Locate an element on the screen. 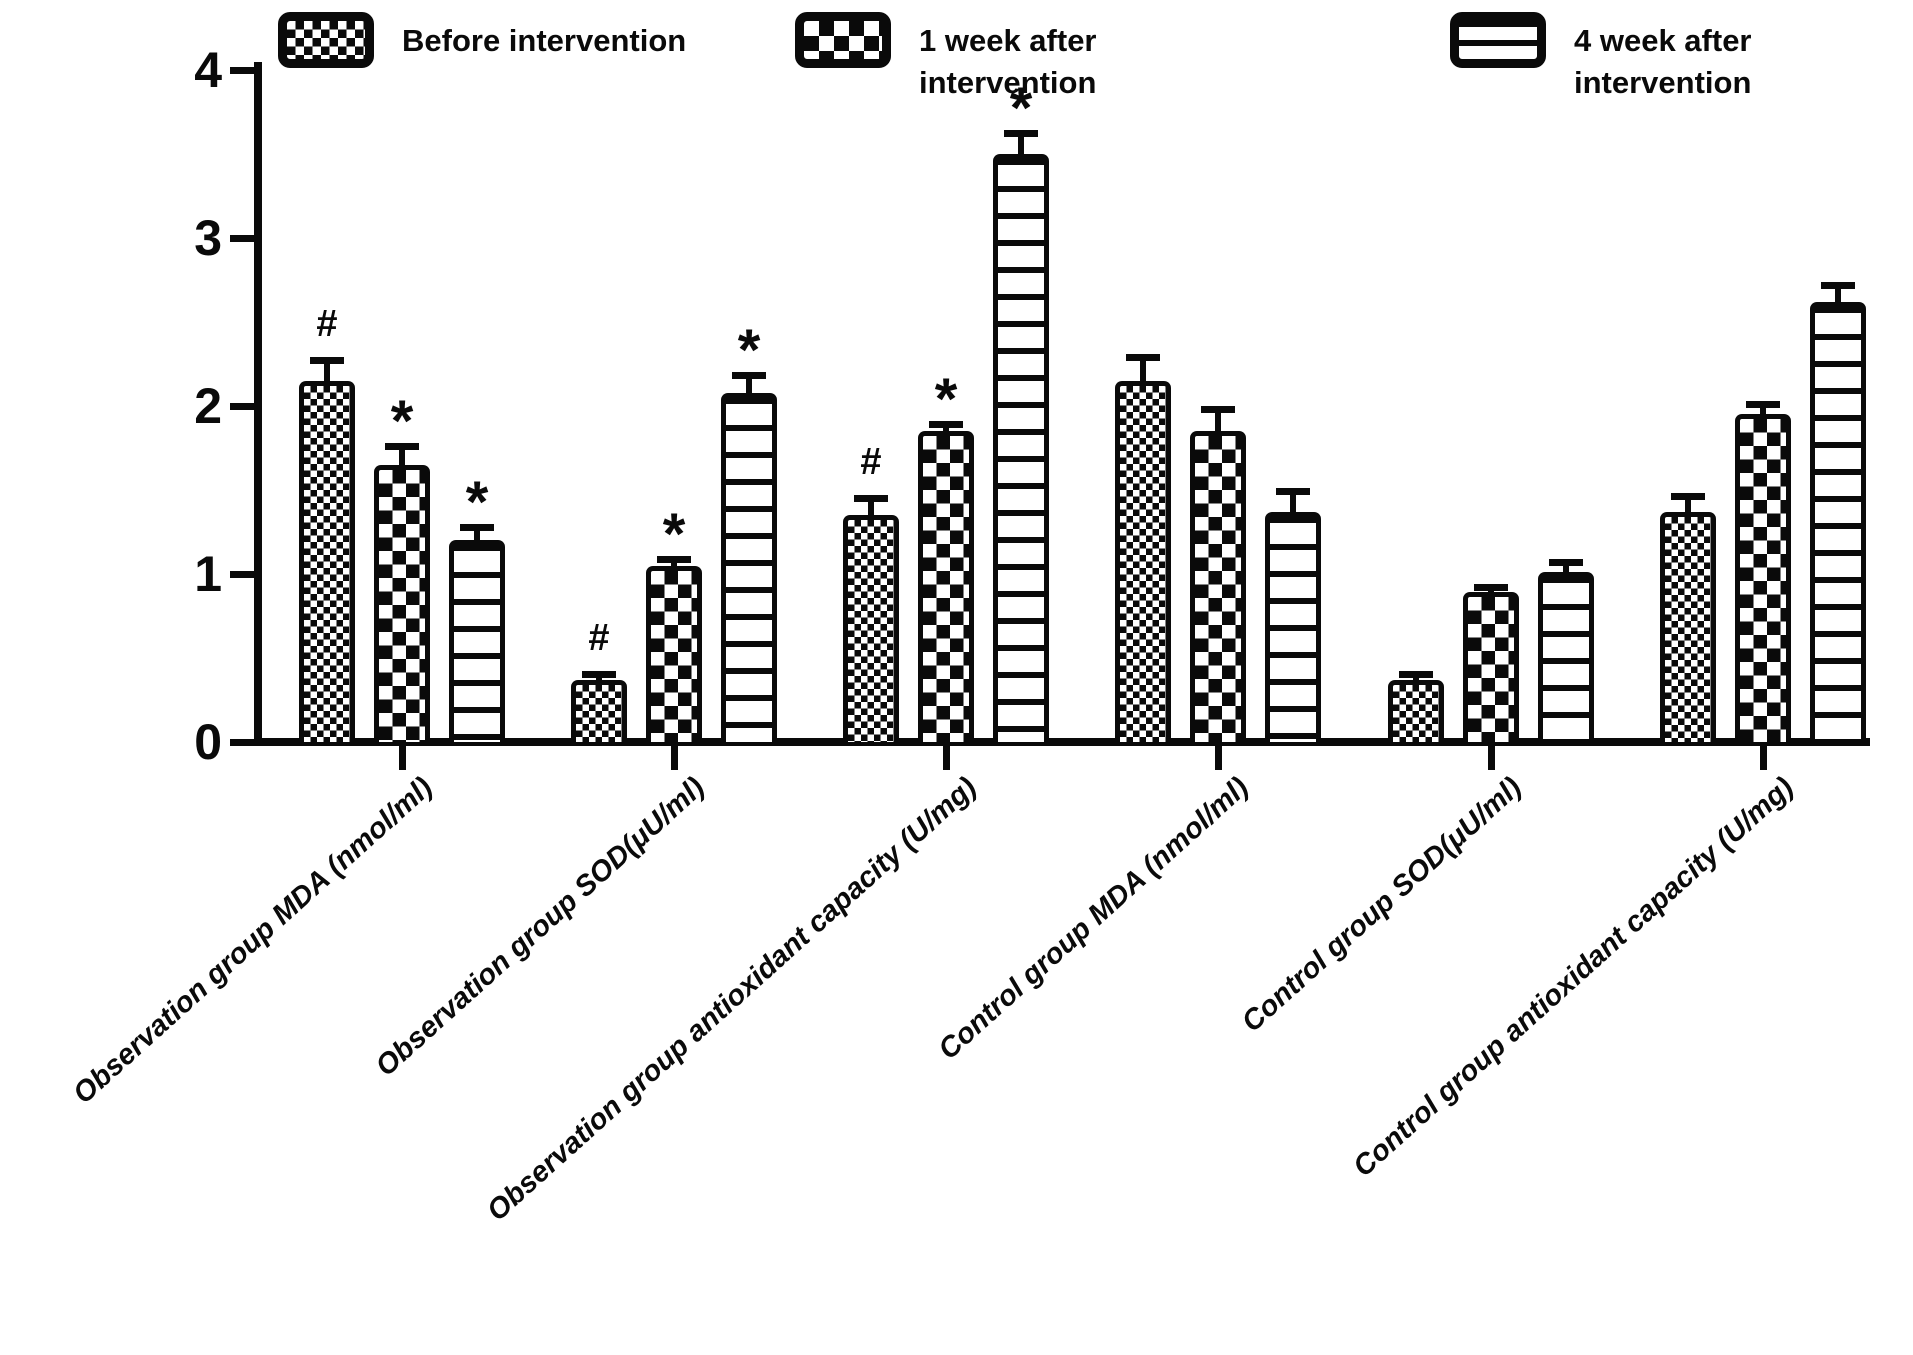 The height and width of the screenshot is (1355, 1913). legend-item-4-week-after: 4 week after intervention is located at coordinates (1601, 58).